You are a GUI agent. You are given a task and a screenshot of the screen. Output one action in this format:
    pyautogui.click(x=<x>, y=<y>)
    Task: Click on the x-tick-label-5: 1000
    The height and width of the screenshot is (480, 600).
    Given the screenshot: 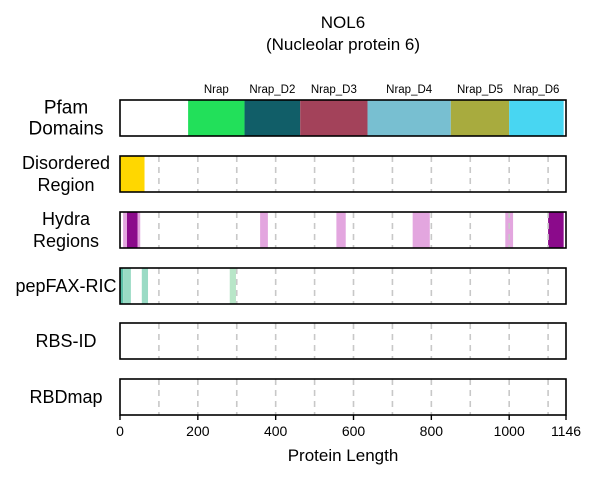 What is the action you would take?
    pyautogui.click(x=509, y=431)
    